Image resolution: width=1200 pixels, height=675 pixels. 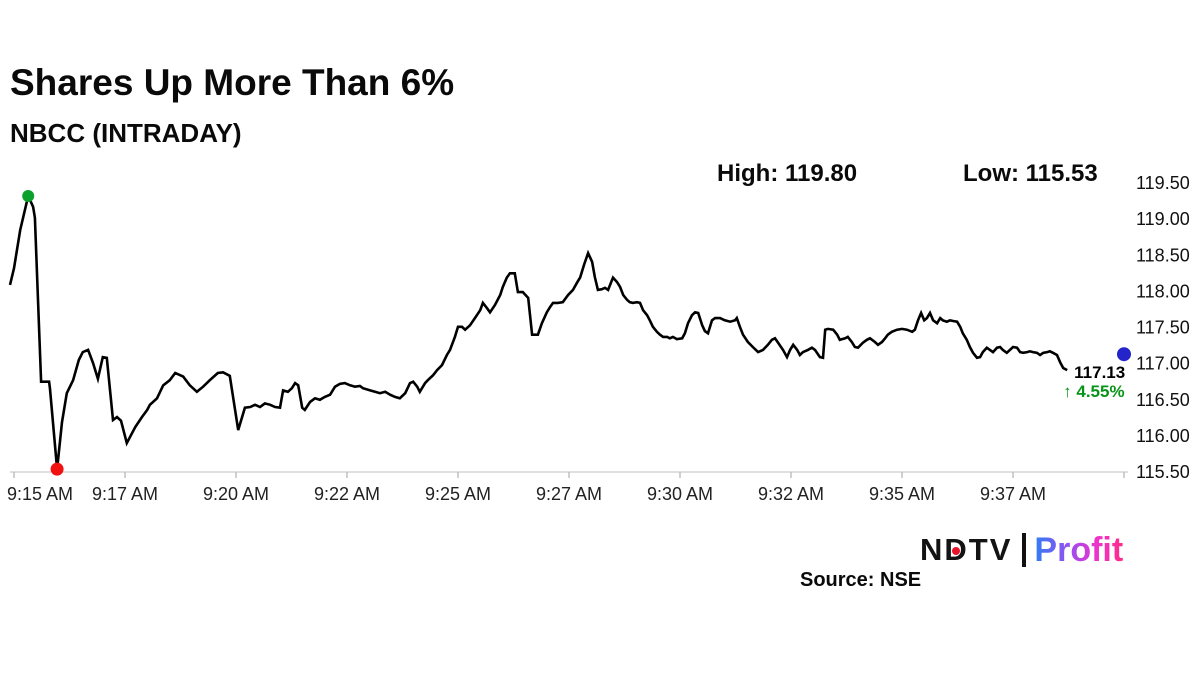 I want to click on y-axis-label: 118.50, so click(x=1163, y=255).